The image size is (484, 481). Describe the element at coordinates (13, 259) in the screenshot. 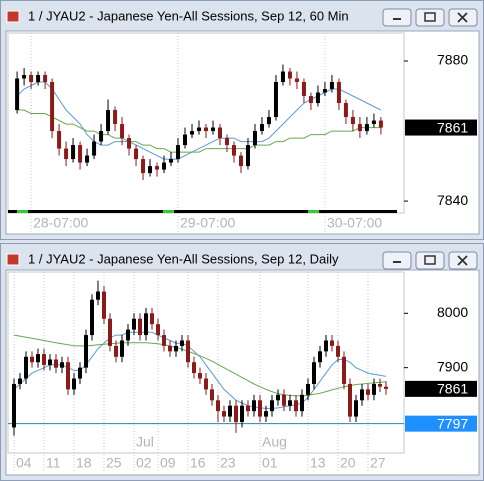

I see `app-icon` at that location.